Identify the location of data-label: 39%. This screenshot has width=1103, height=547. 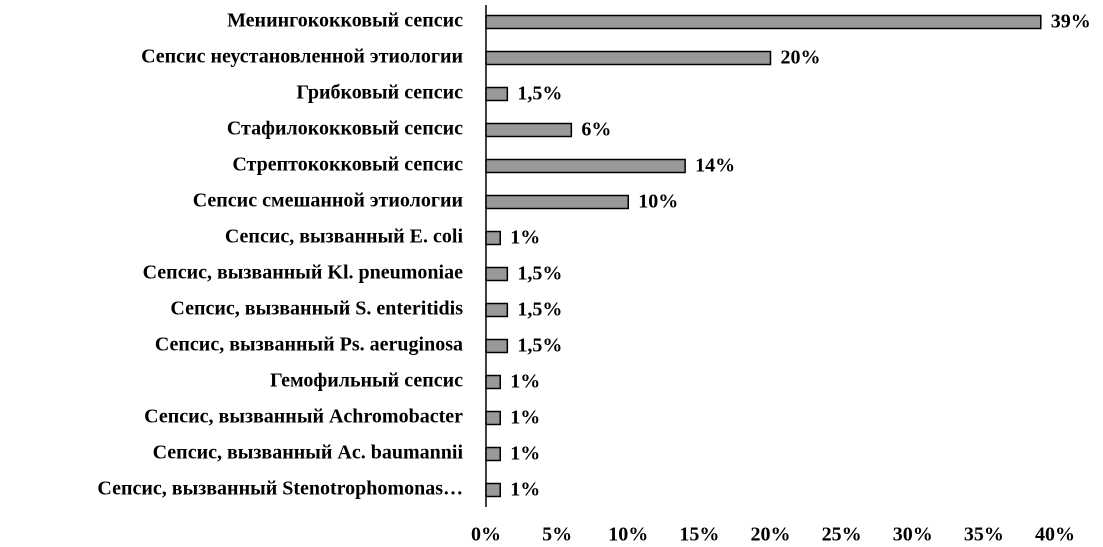
(1071, 22).